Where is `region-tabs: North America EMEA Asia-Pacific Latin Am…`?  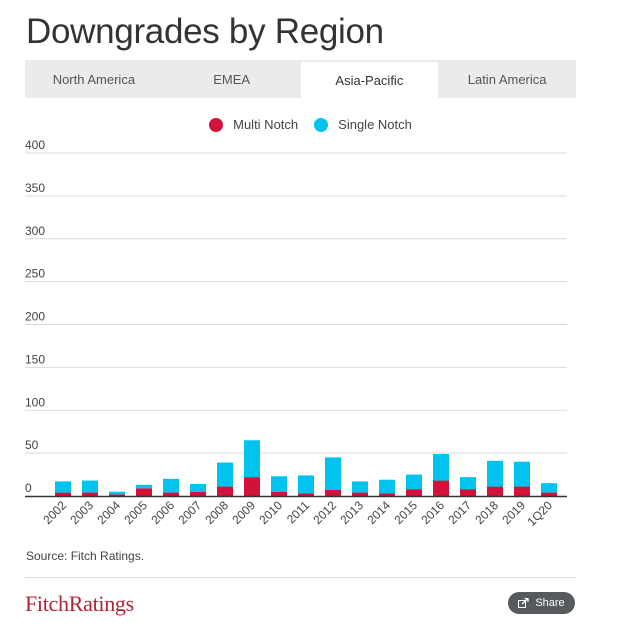 region-tabs: North America EMEA Asia-Pacific Latin Am… is located at coordinates (300, 79).